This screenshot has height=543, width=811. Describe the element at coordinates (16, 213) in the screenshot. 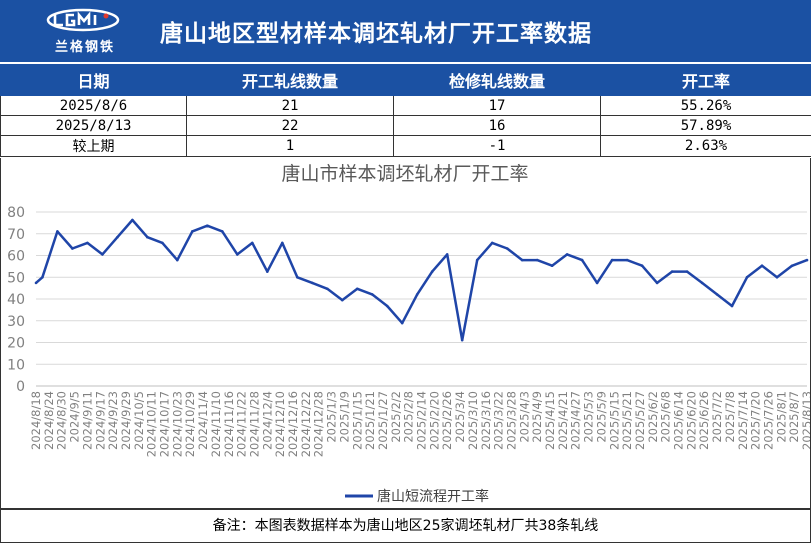

I see `y-tick-label: 80` at that location.